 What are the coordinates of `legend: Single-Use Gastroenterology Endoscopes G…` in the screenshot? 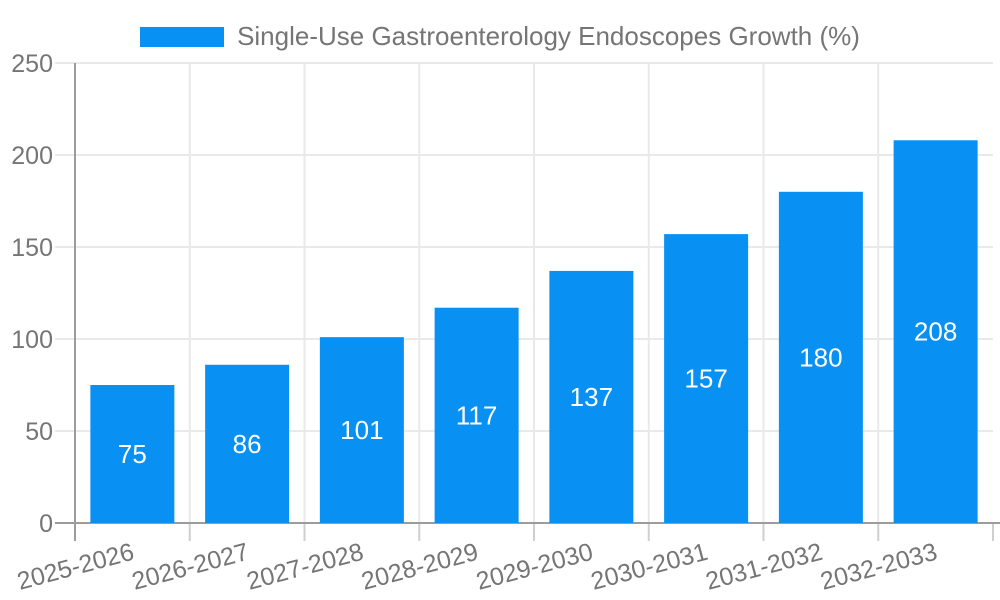 It's located at (500, 26).